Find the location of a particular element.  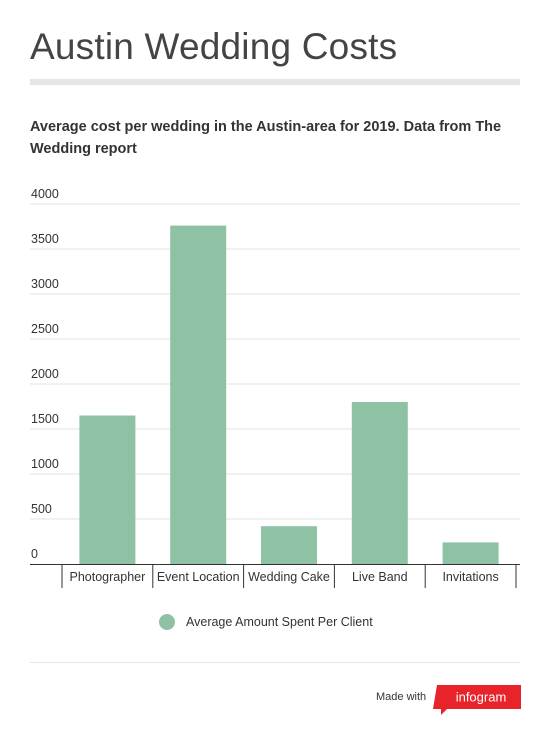

footer-divider is located at coordinates (275, 662).